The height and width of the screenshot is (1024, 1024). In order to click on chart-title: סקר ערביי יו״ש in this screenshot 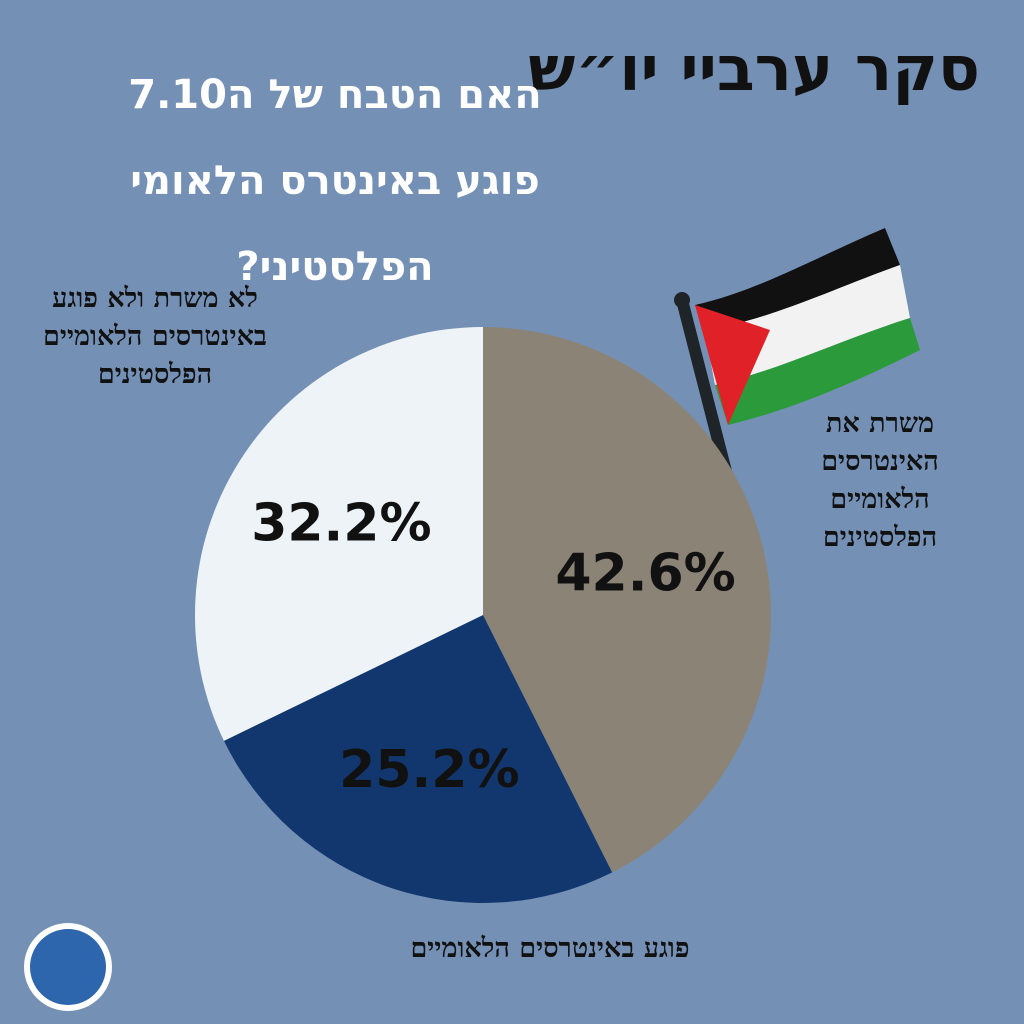, I will do `click(754, 68)`.